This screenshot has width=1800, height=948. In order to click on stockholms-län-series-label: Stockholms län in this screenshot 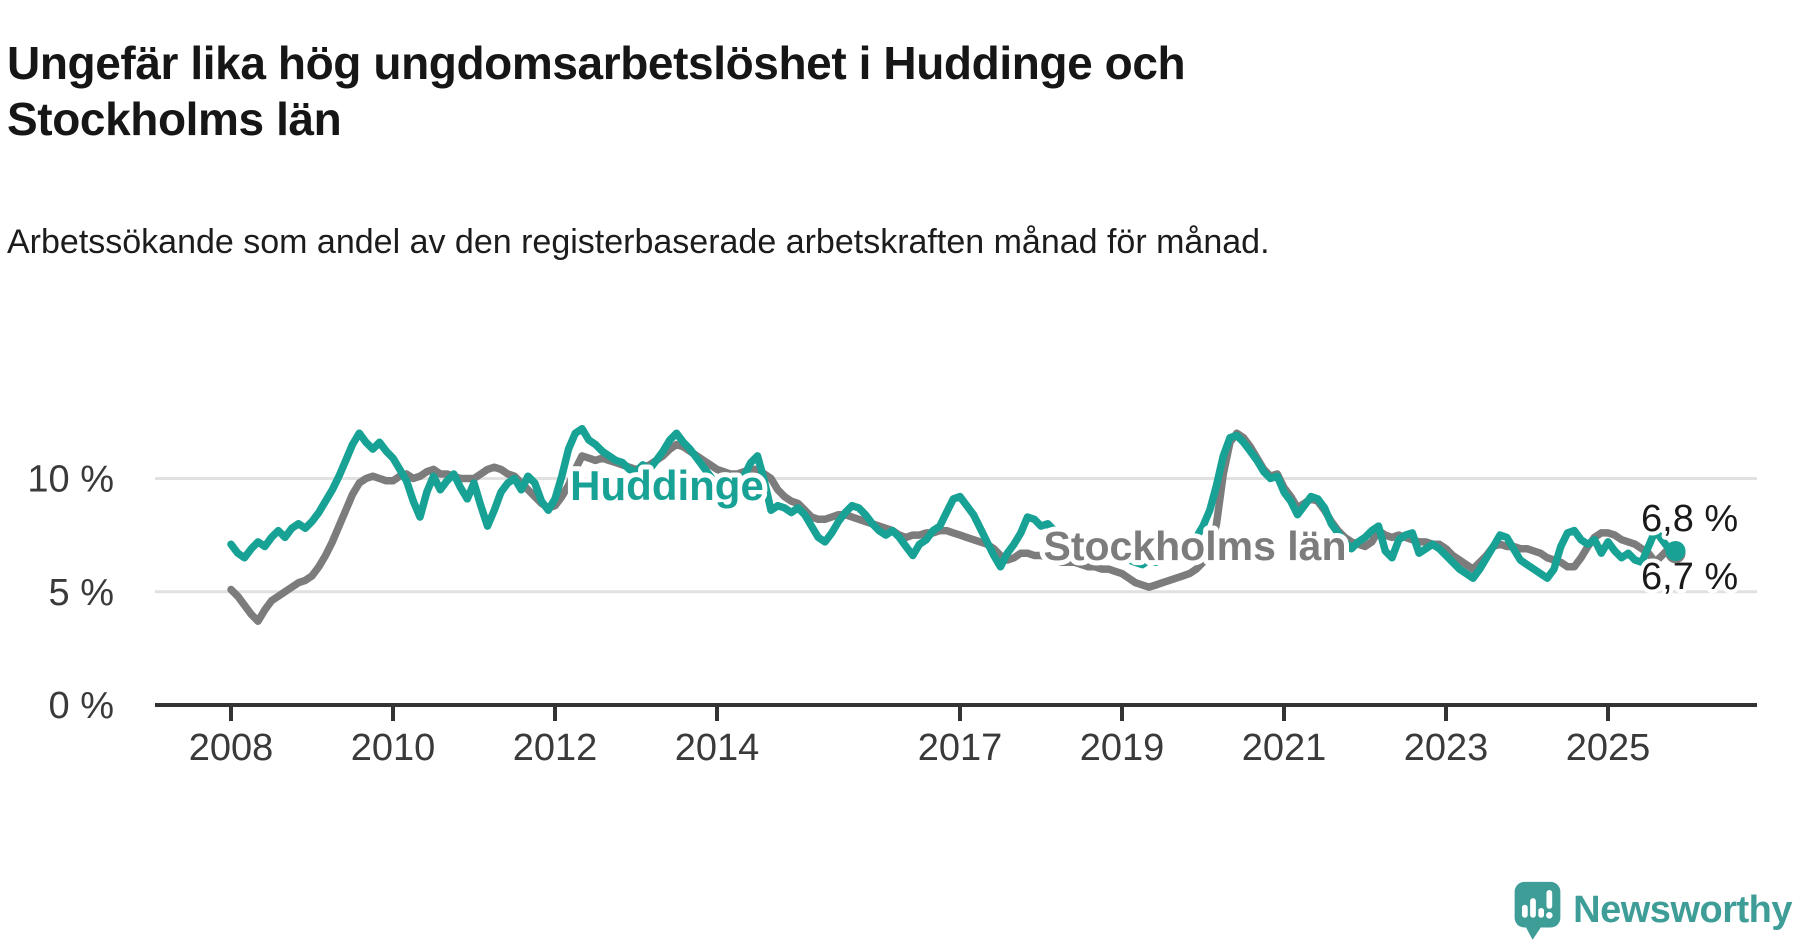, I will do `click(1194, 546)`.